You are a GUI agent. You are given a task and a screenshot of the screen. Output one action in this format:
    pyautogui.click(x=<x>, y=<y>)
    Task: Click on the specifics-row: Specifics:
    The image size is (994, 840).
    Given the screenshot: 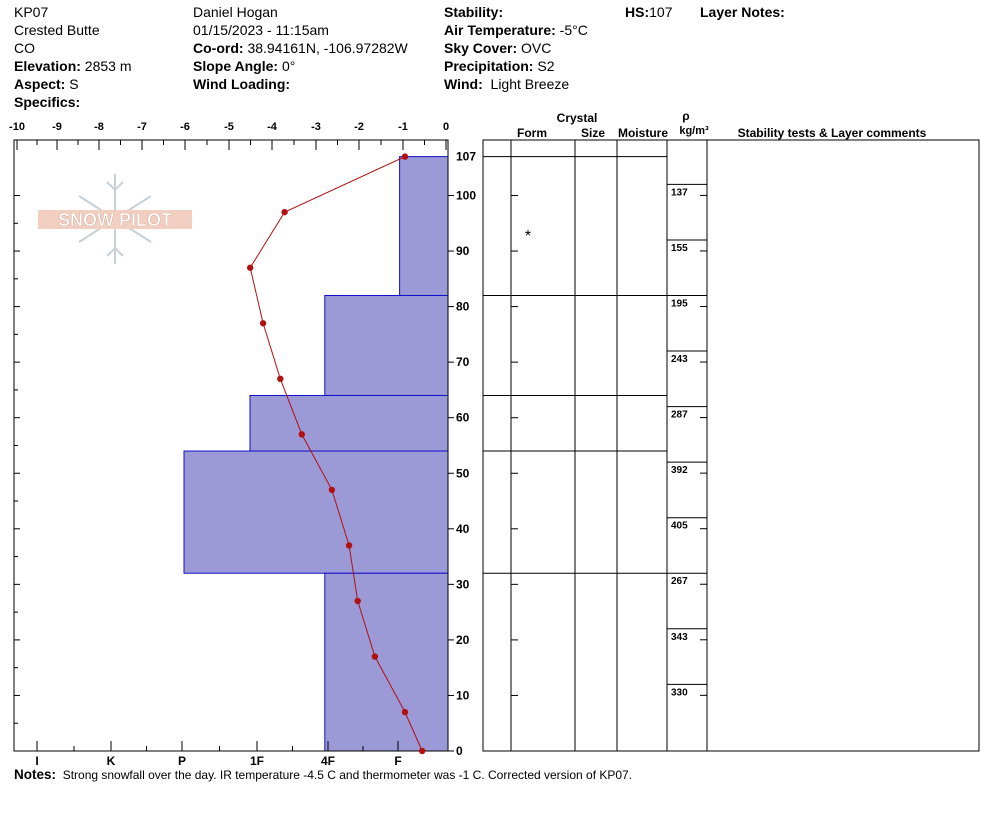 What is the action you would take?
    pyautogui.click(x=73, y=102)
    